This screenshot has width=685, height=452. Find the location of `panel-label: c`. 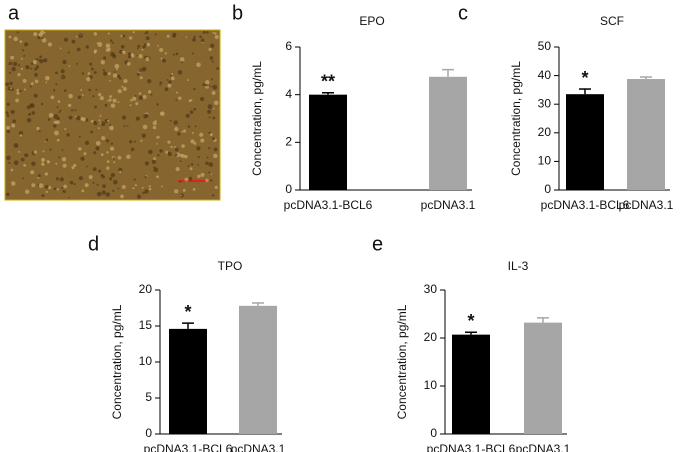

panel-label: c is located at coordinates (463, 13).